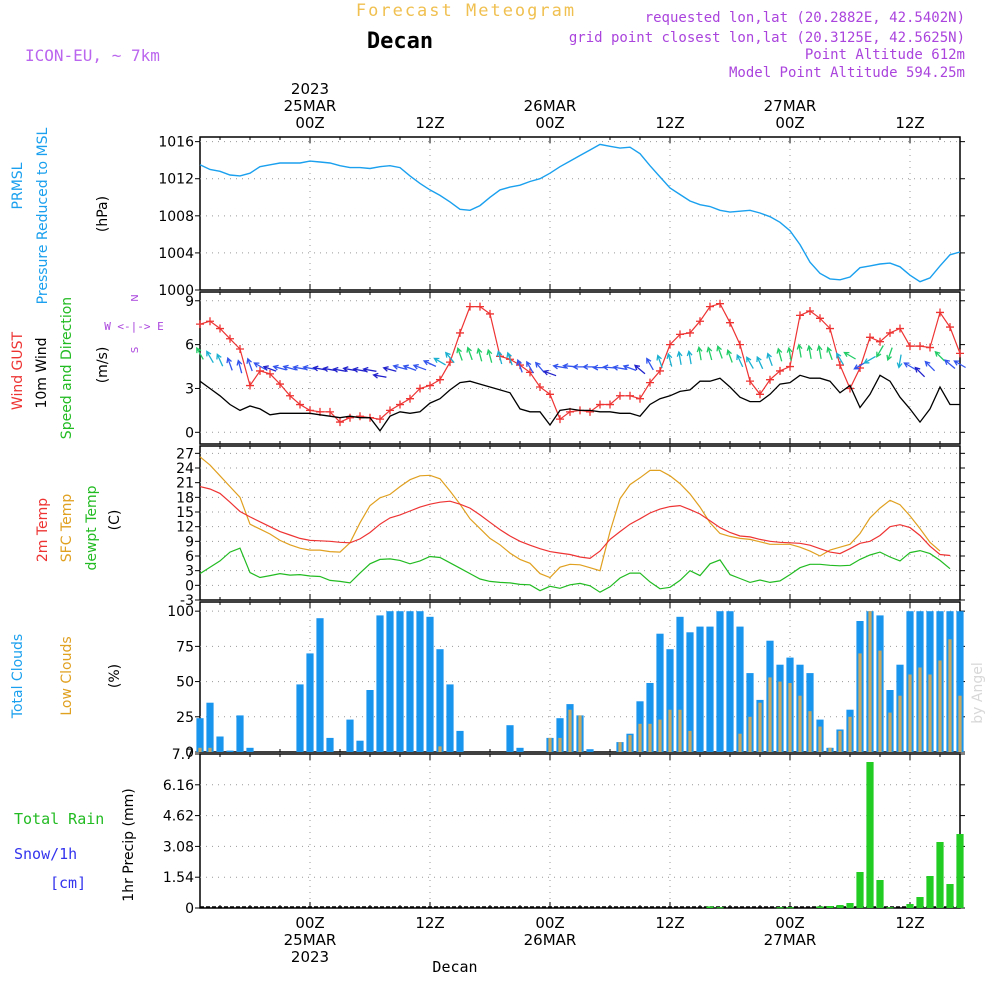  I want to click on pressure-unit: (hPa), so click(103, 214).